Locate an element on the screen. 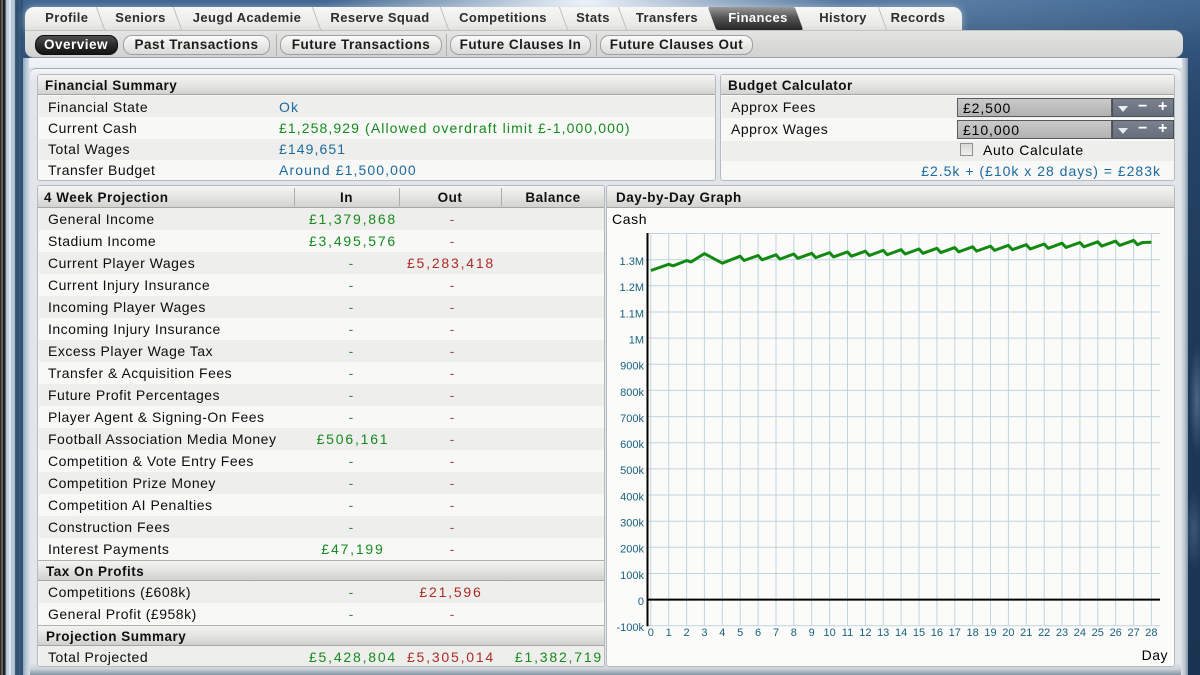 The height and width of the screenshot is (675, 1200). svg-text: 1M is located at coordinates (636, 341).